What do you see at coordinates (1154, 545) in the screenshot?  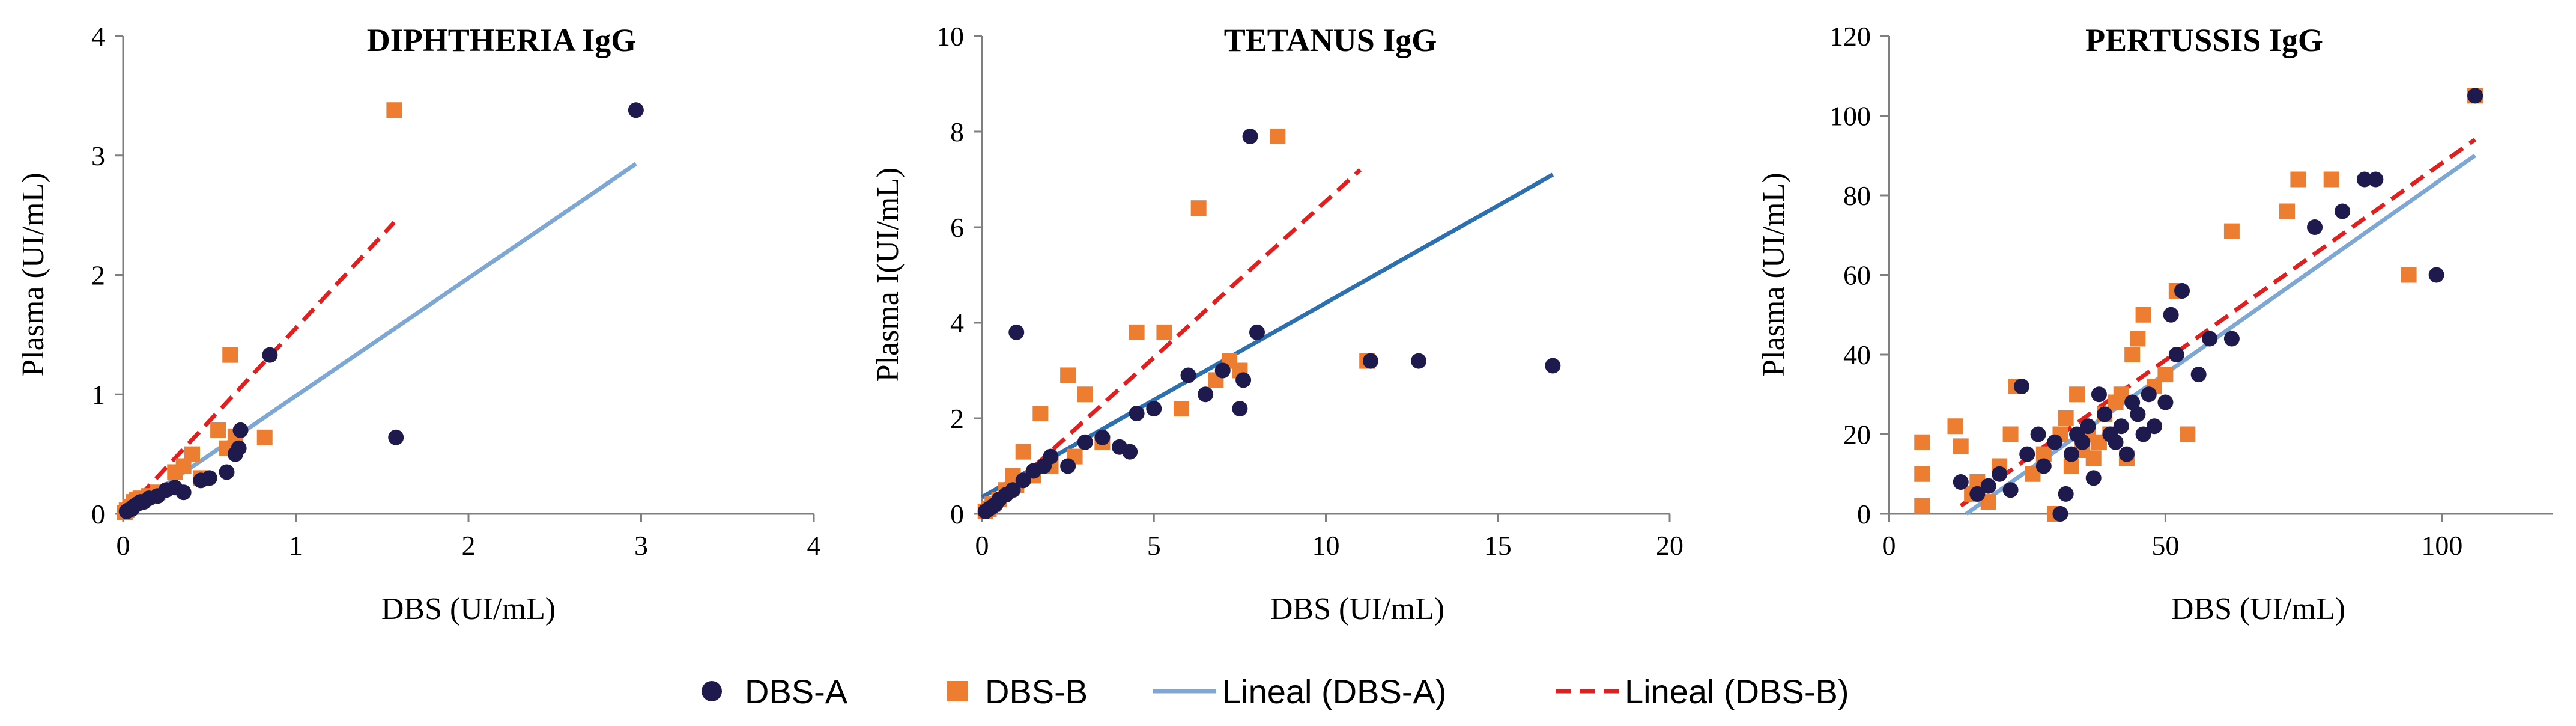 I see `tetanus-x-tick-label: 5` at bounding box center [1154, 545].